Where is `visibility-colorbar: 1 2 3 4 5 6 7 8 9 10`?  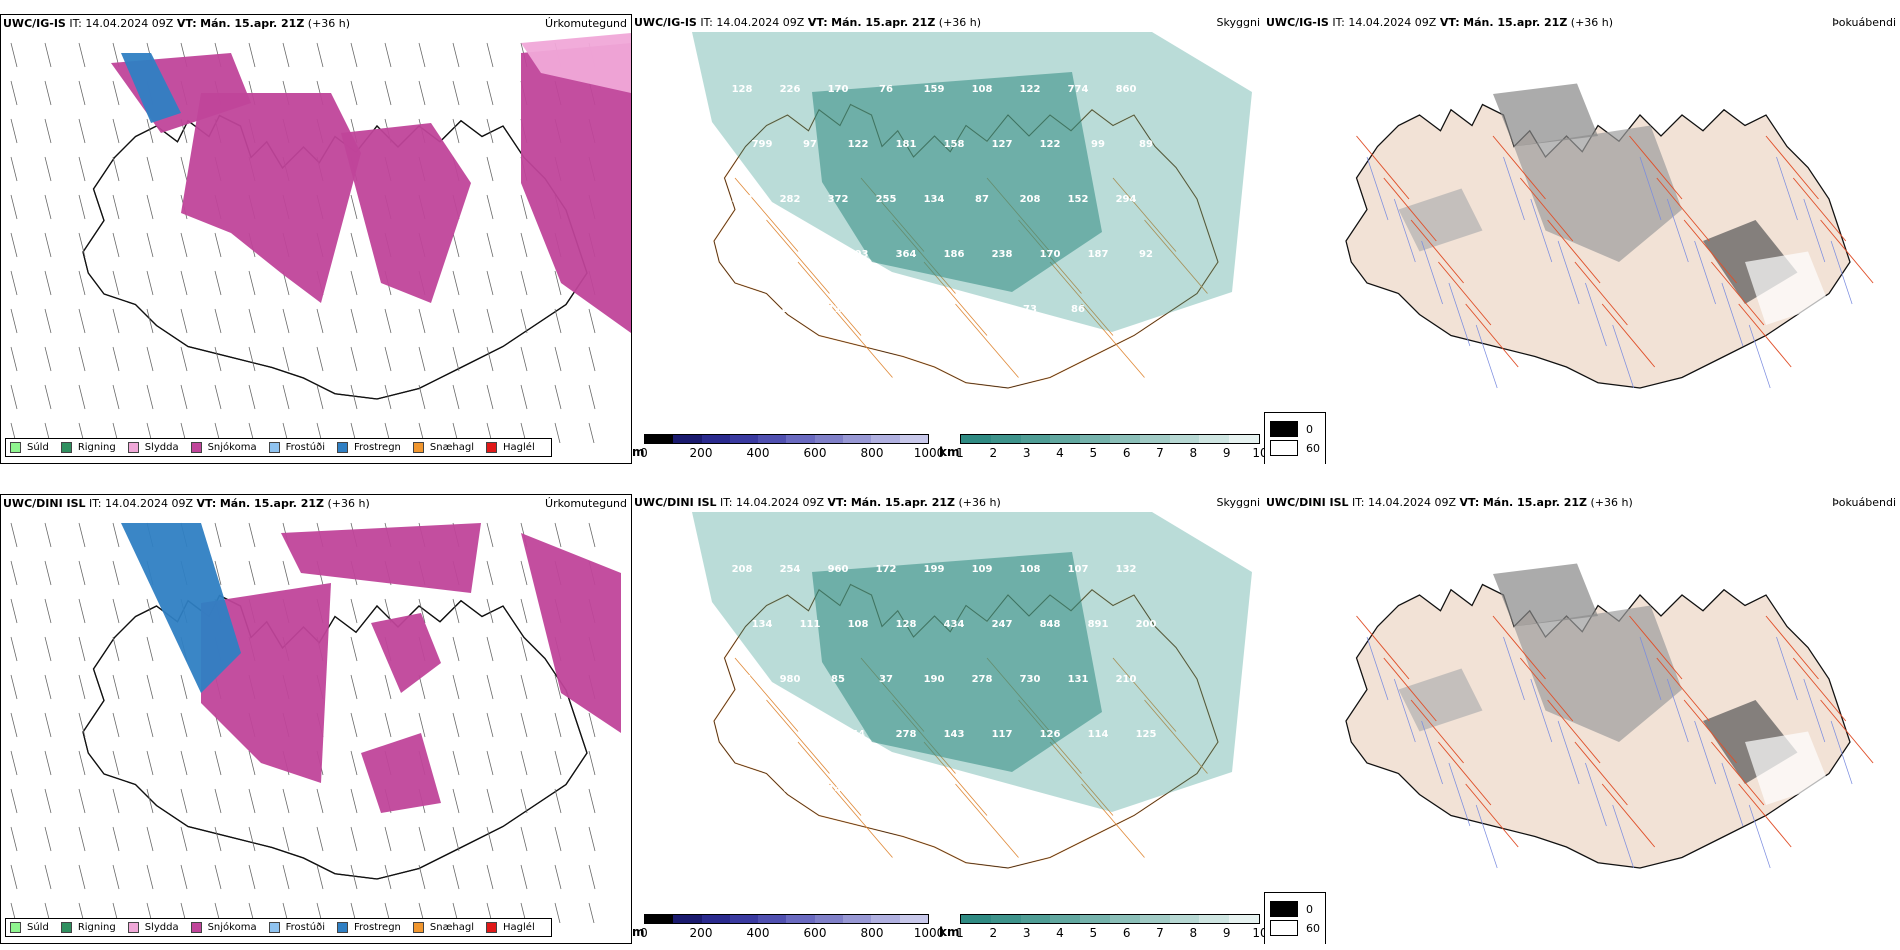 visibility-colorbar: 1 2 3 4 5 6 7 8 9 10 is located at coordinates (1110, 447).